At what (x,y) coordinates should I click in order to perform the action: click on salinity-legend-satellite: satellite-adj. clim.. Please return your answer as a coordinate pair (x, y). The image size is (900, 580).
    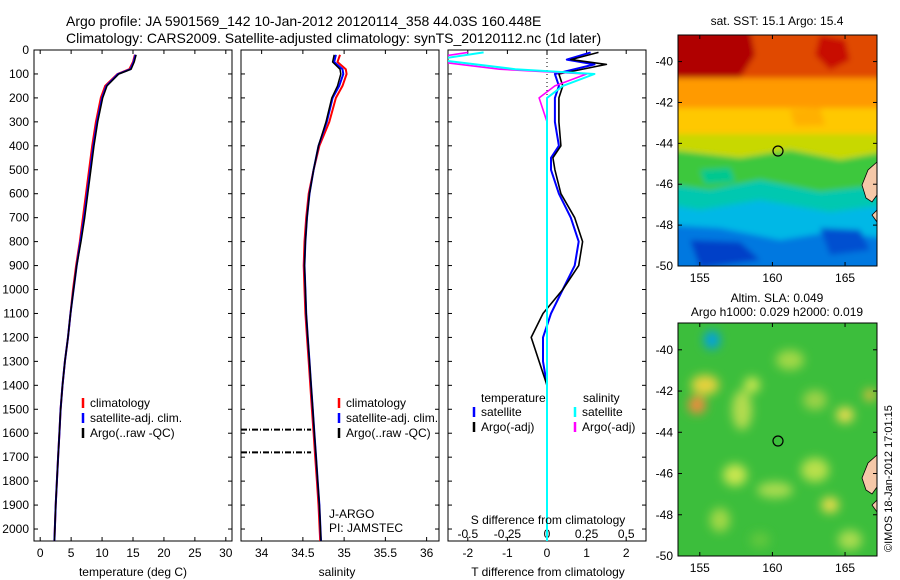
    Looking at the image, I should click on (392, 418).